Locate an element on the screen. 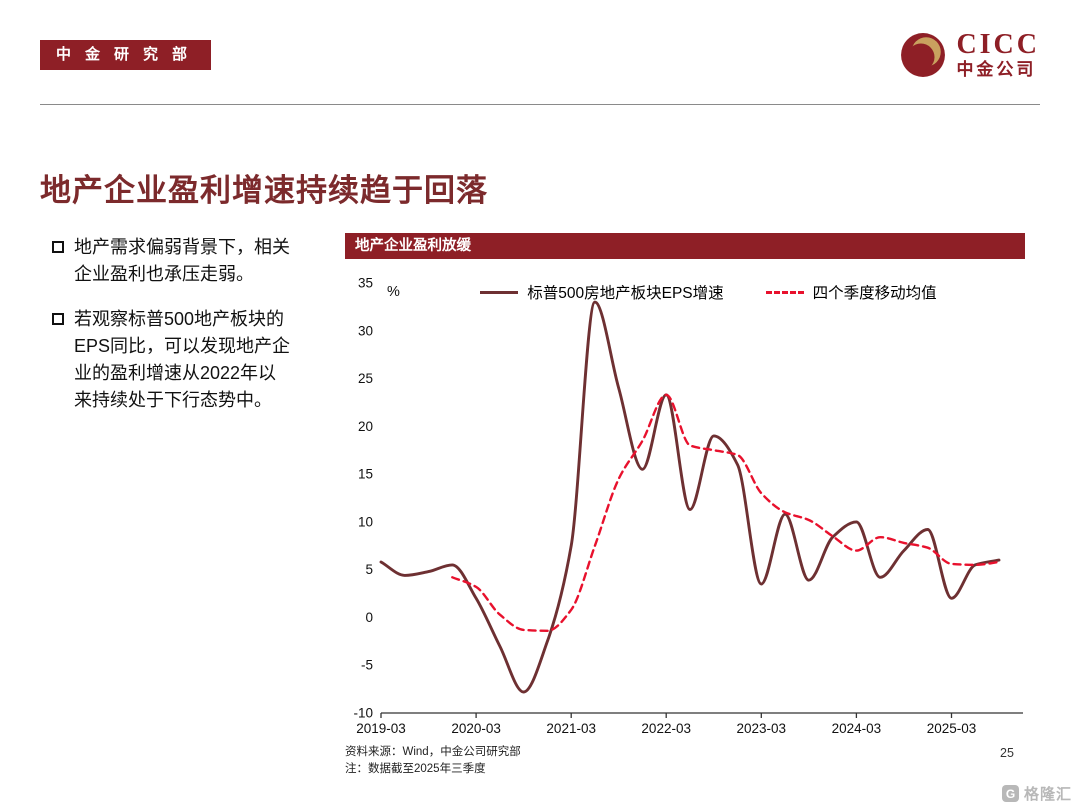 The height and width of the screenshot is (810, 1080). gelonghui-logo-icon: G is located at coordinates (1010, 793).